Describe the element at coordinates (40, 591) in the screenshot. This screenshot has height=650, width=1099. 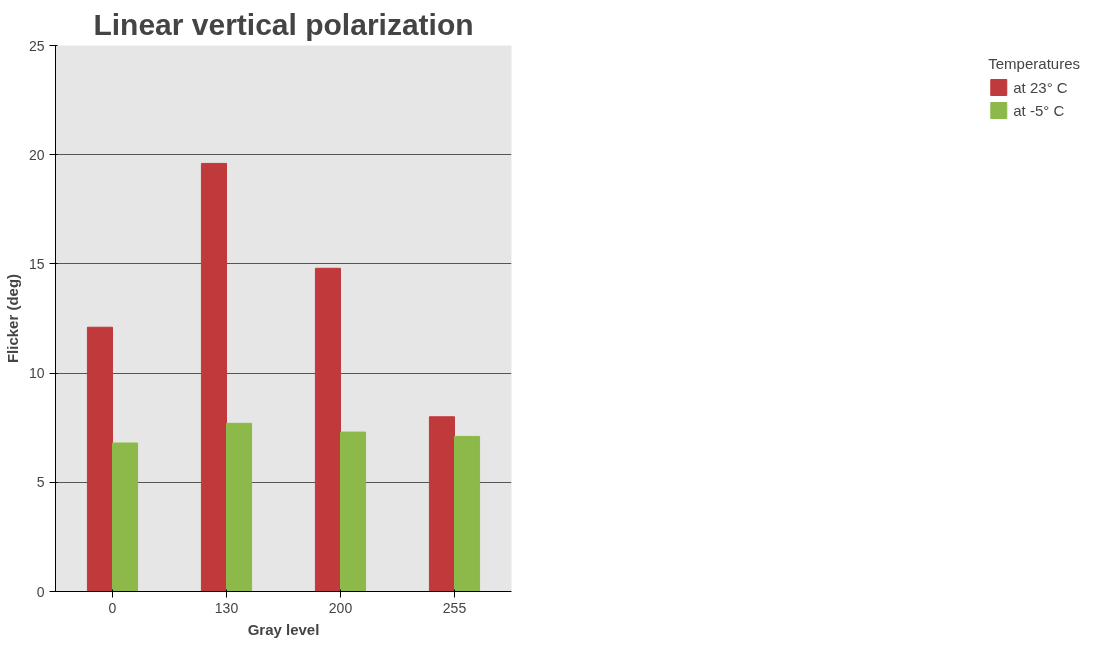
I see `y-tick-label: 0` at that location.